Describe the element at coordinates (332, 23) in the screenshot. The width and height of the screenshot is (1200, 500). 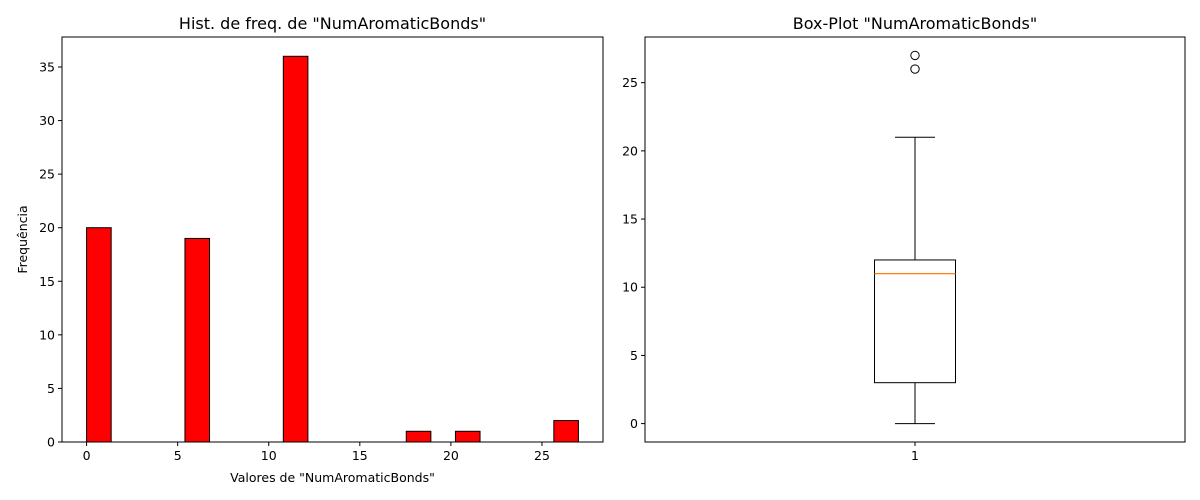
I see `histogram-title: Hist. de freq. de "NumAromaticBonds"` at that location.